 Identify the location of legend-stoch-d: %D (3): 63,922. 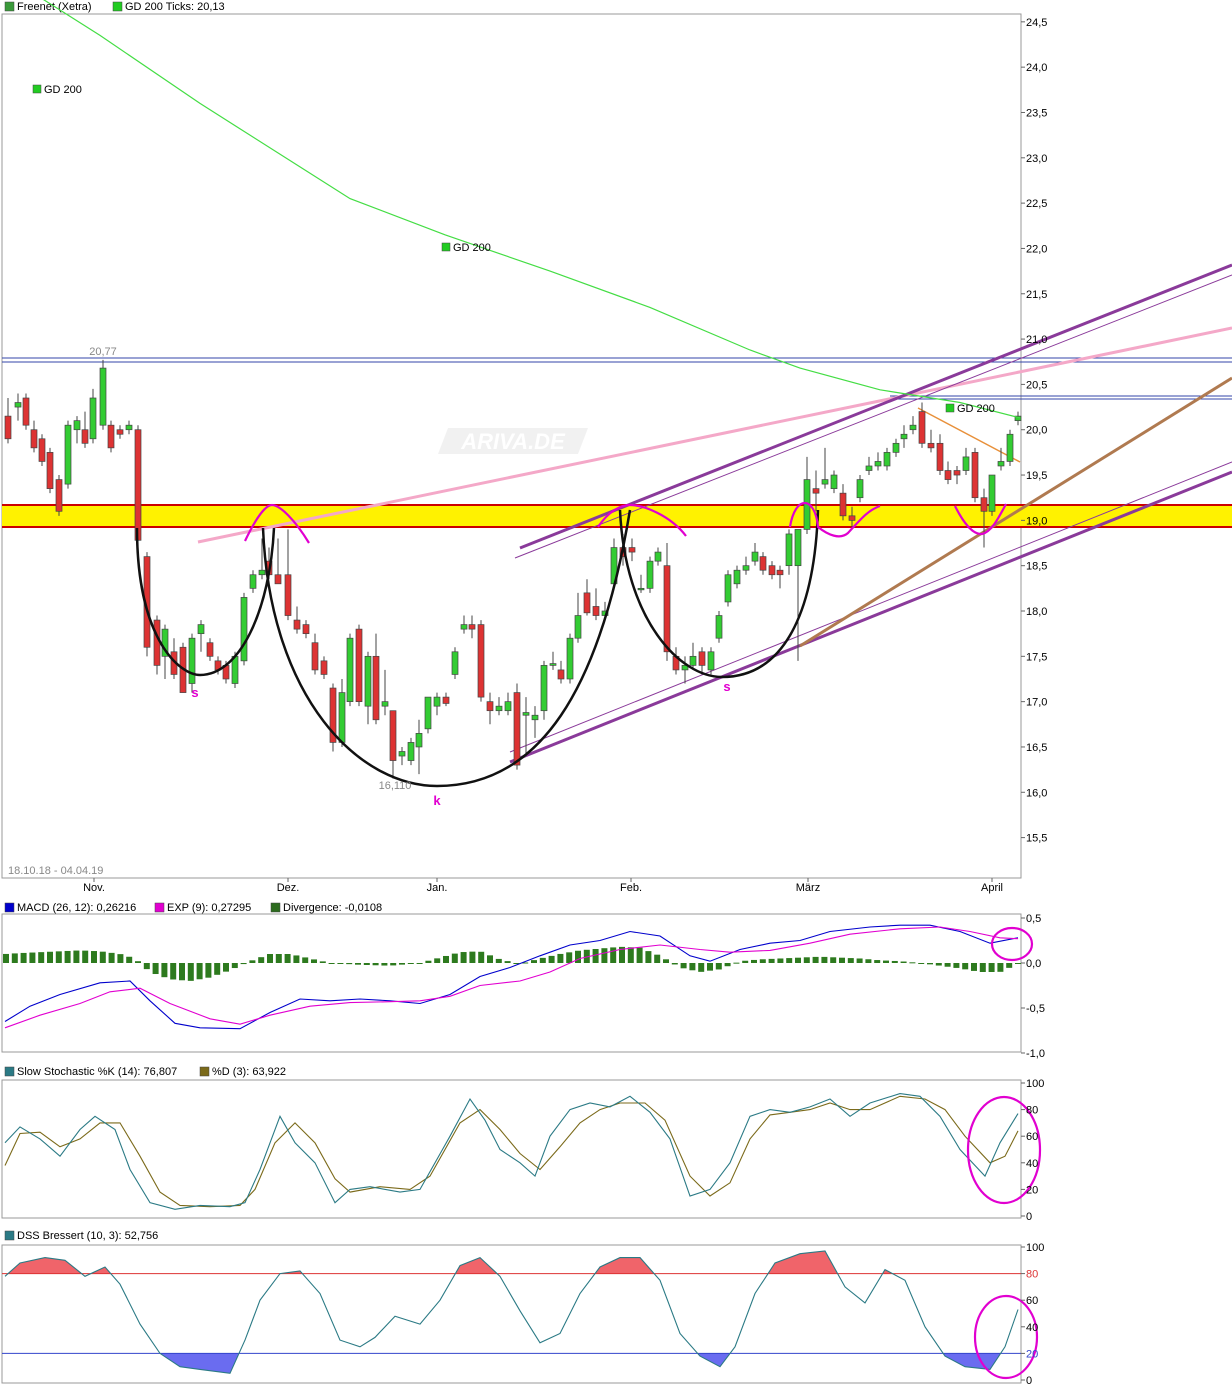
(249, 1072).